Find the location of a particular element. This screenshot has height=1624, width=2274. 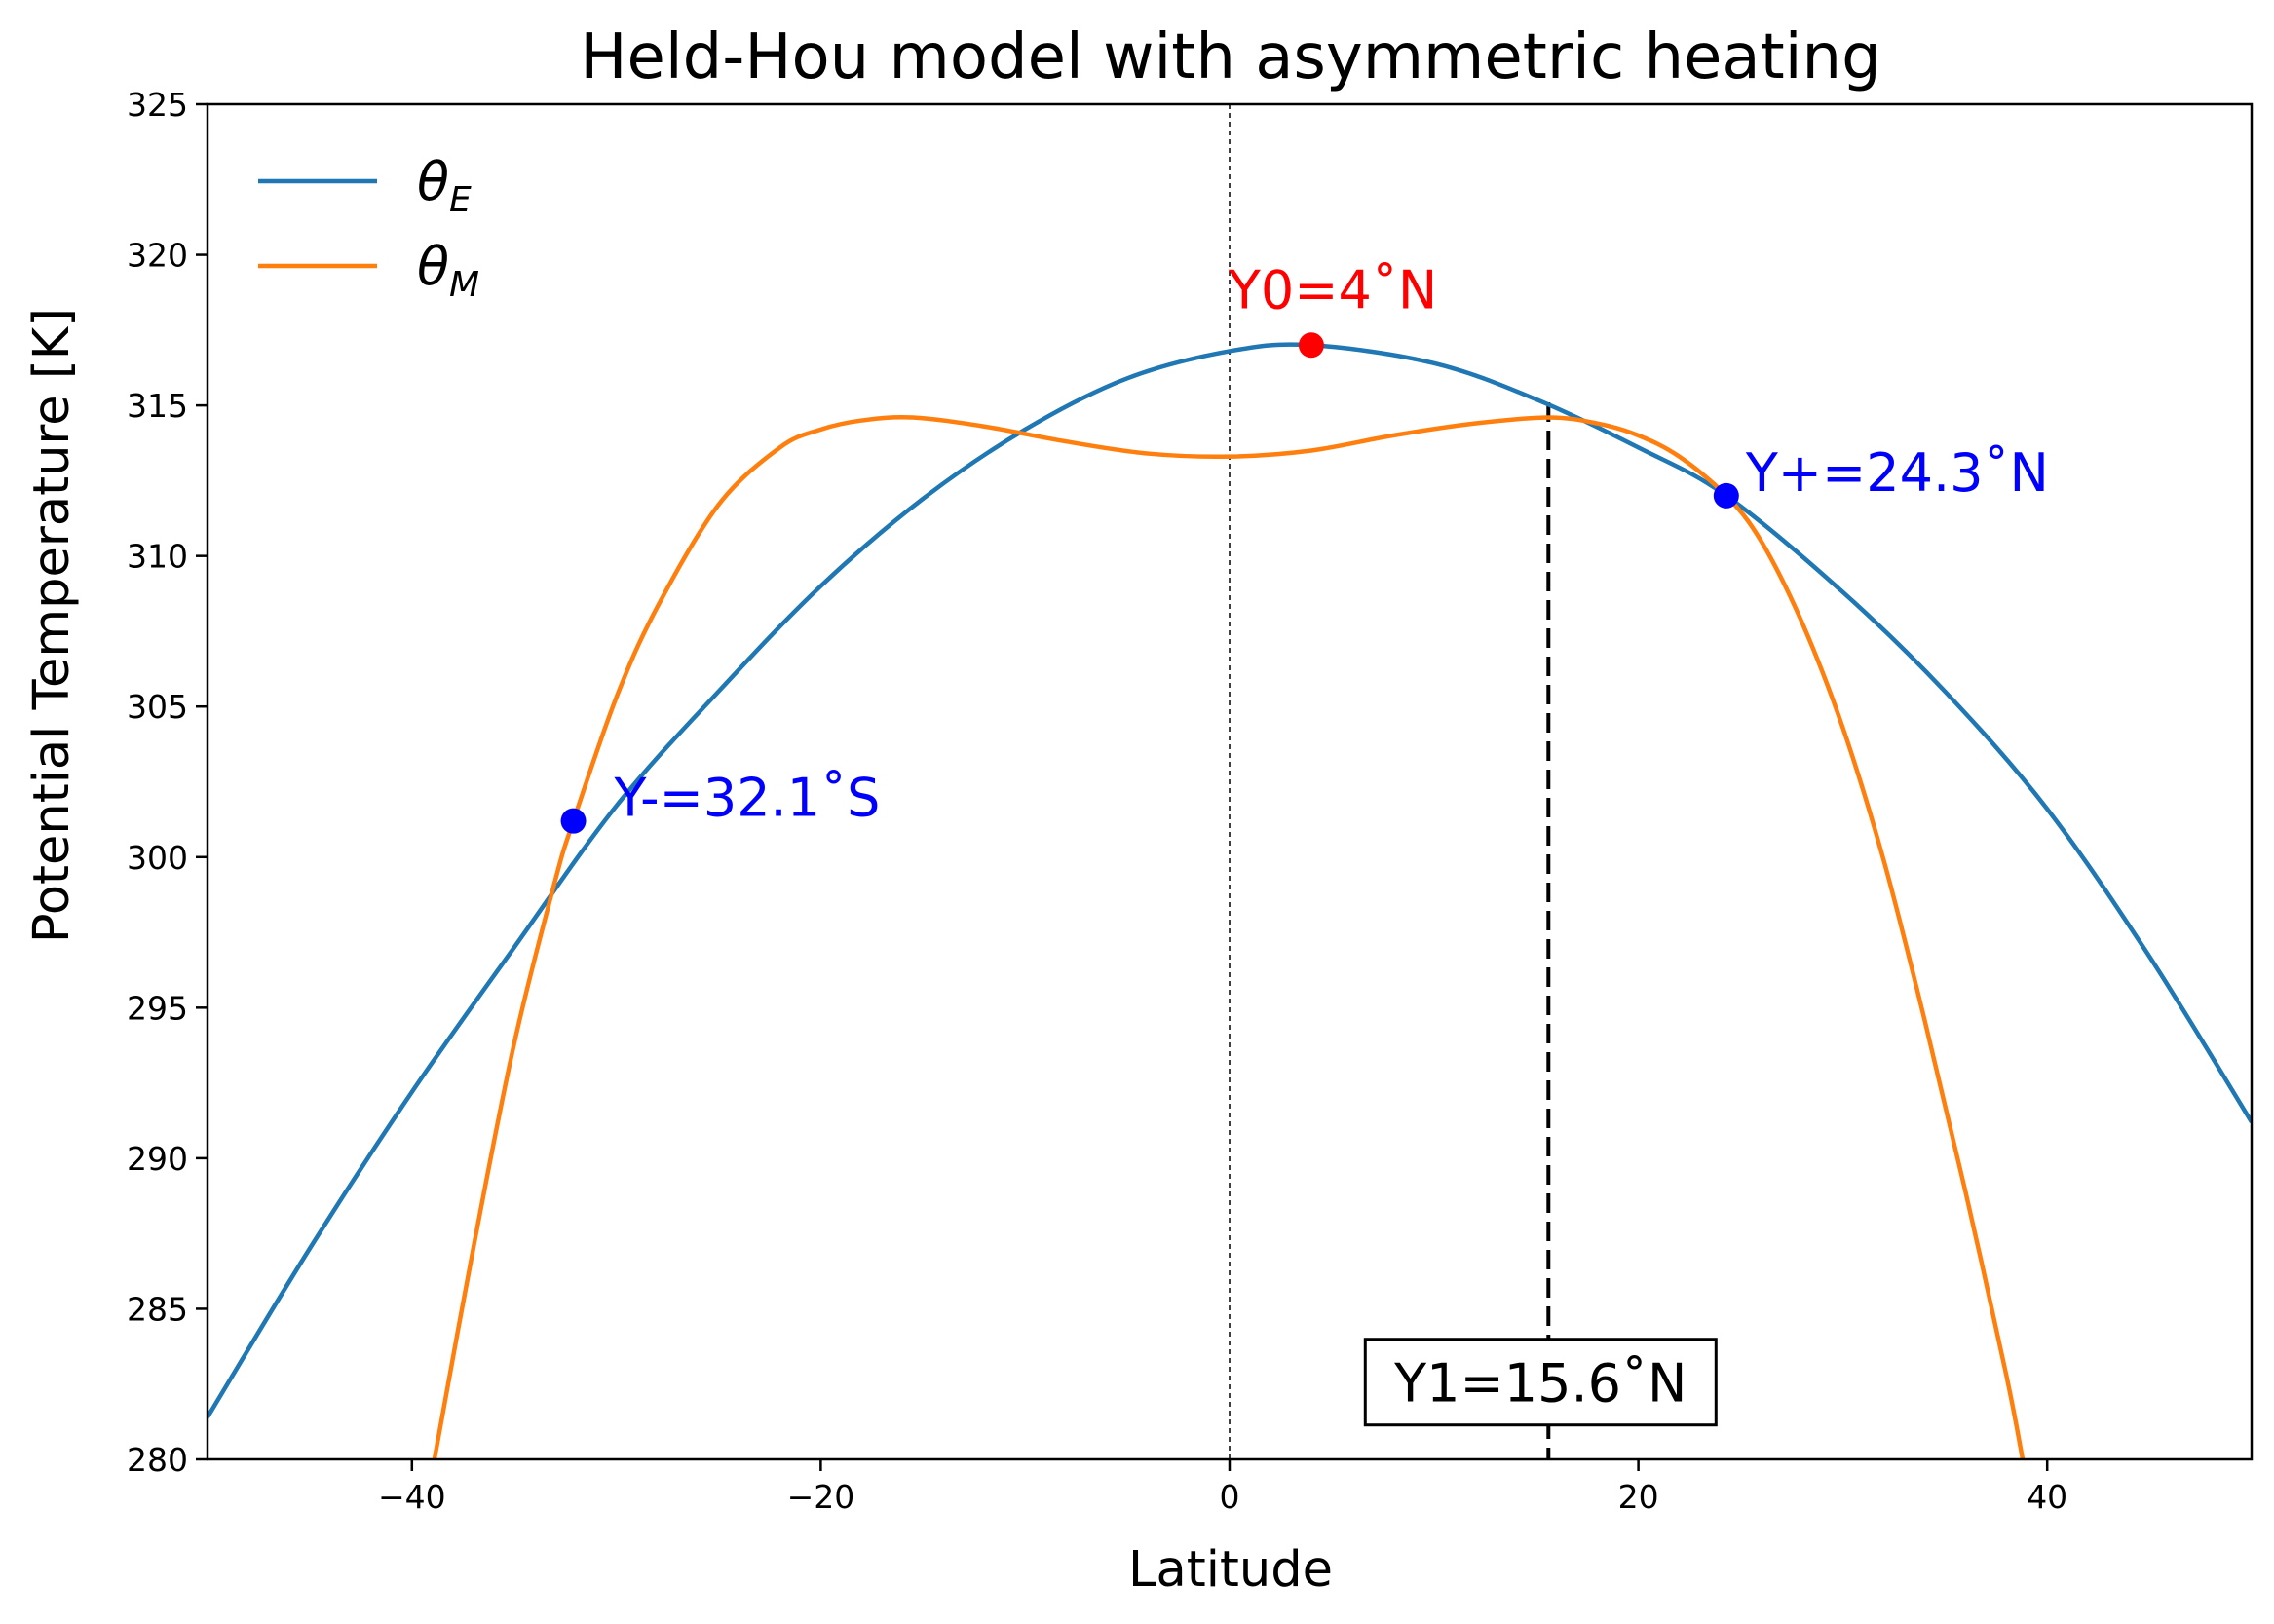

y-tick-label: 305 is located at coordinates (157, 707).